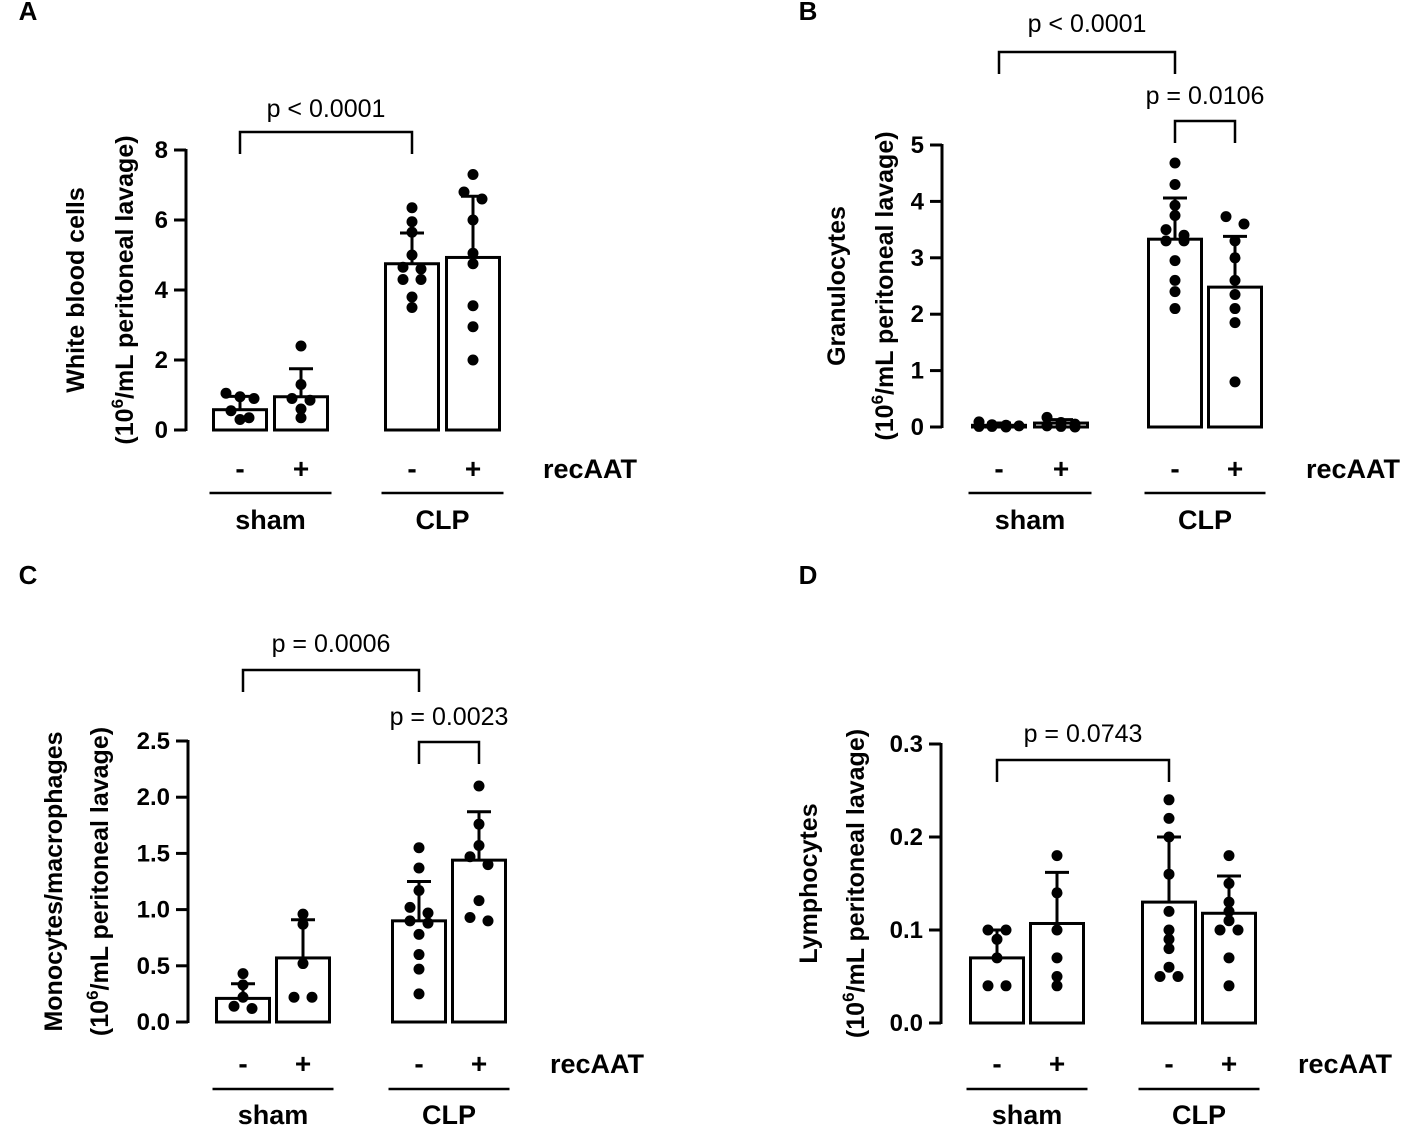 The width and height of the screenshot is (1417, 1131). What do you see at coordinates (449, 717) in the screenshot?
I see `p-value-label: p = 0.0023` at bounding box center [449, 717].